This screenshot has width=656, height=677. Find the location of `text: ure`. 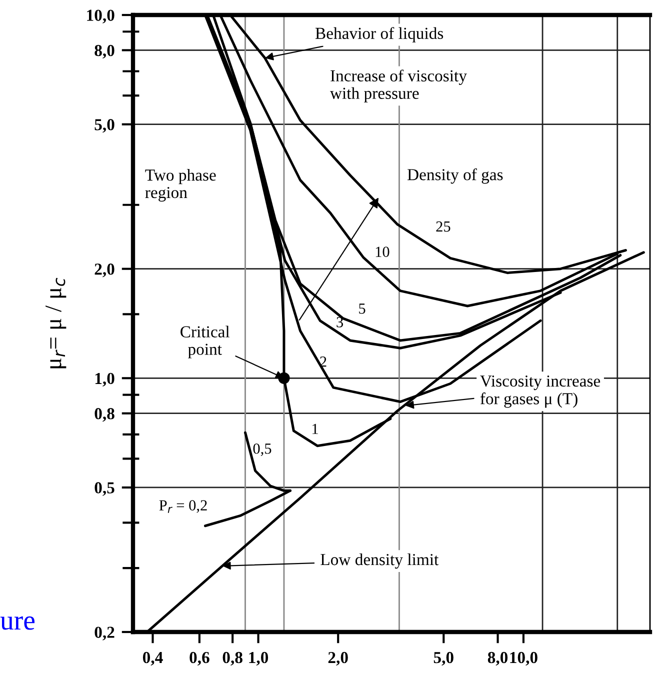

text: ure is located at coordinates (17, 623).